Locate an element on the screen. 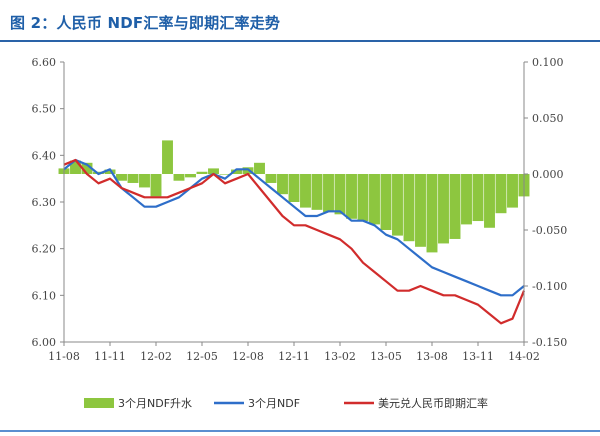 Image resolution: width=600 pixels, height=436 pixels. left-tick-label: 6.50 is located at coordinates (44, 109).